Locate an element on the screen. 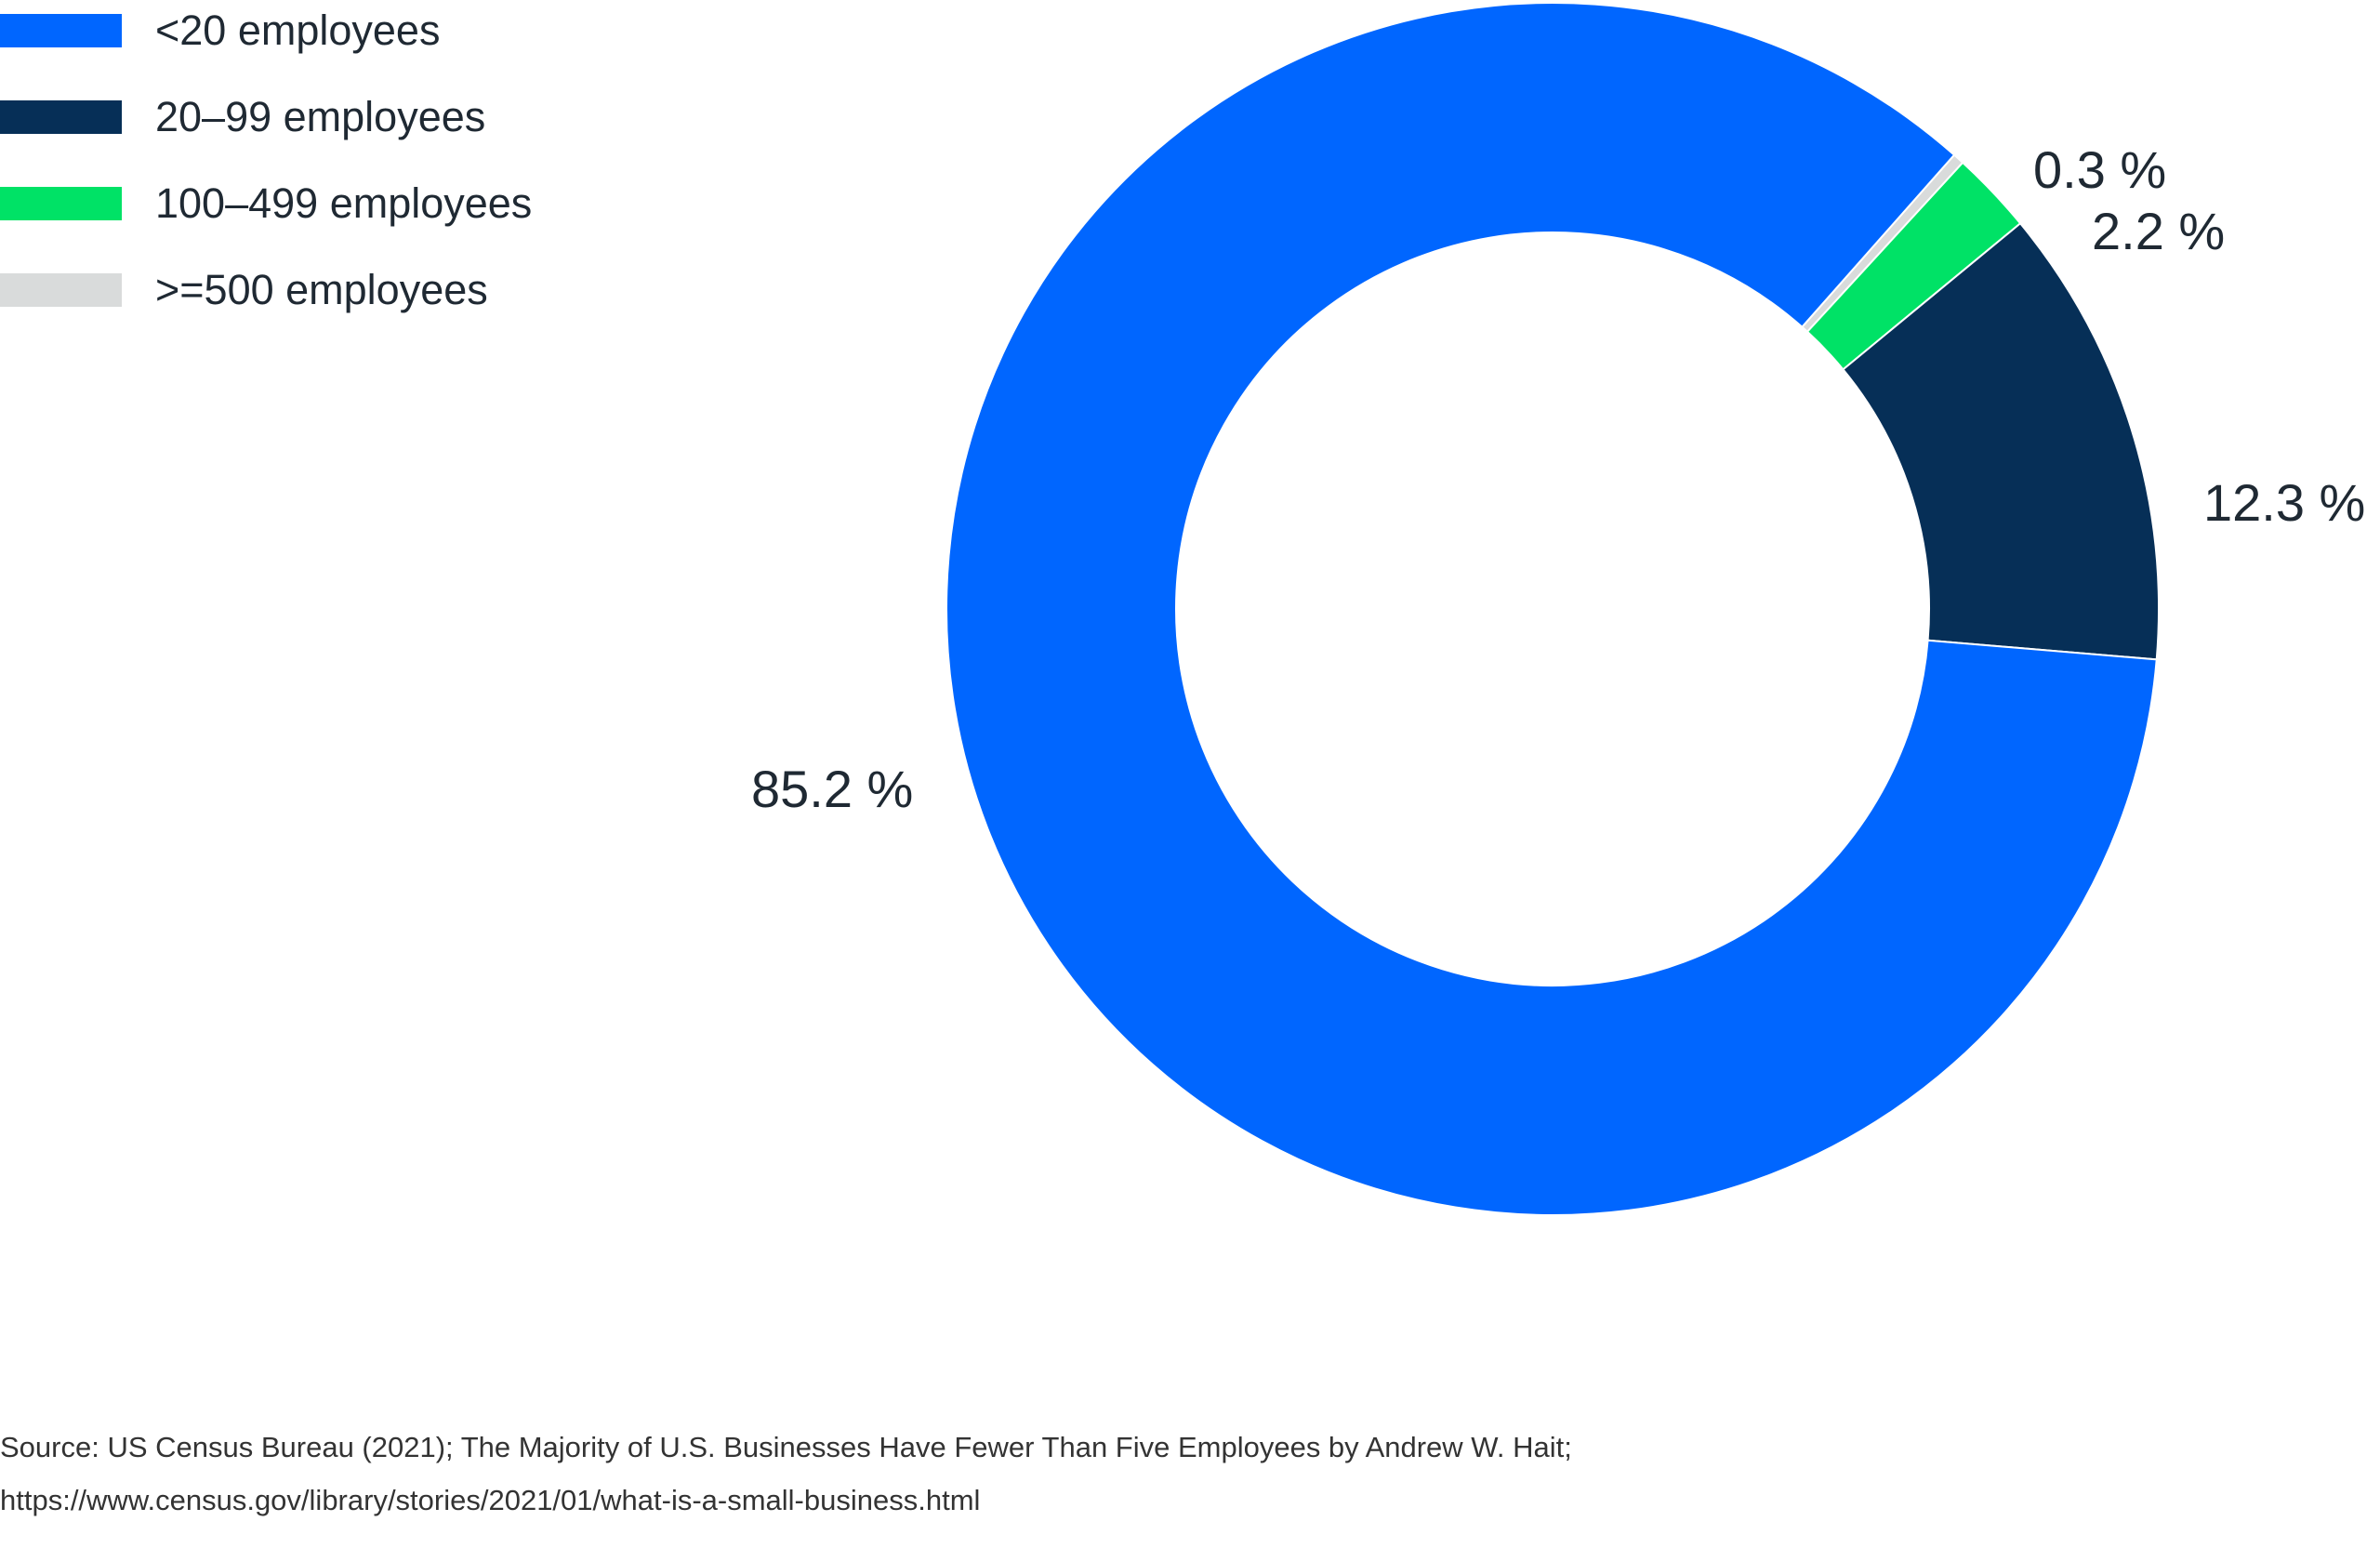  legend-item: <20 employees is located at coordinates (220, 30).